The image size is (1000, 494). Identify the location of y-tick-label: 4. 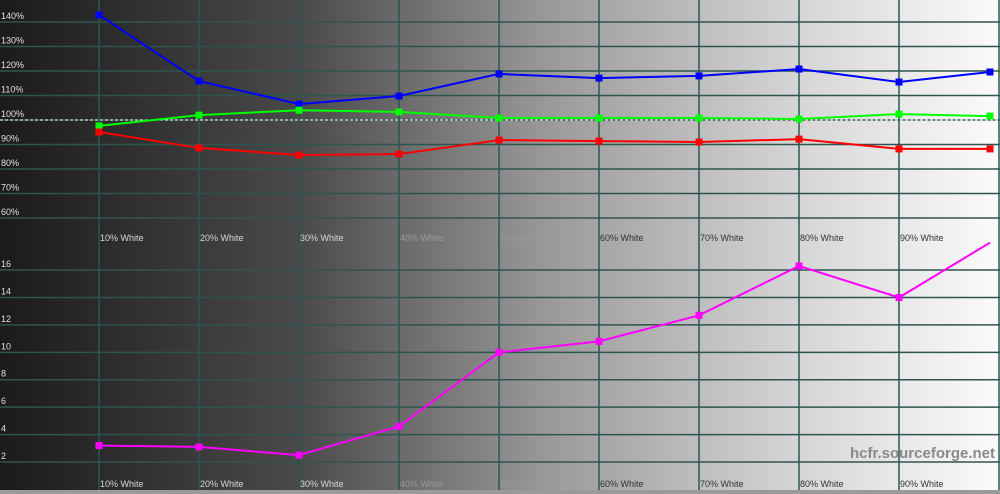
(3, 429).